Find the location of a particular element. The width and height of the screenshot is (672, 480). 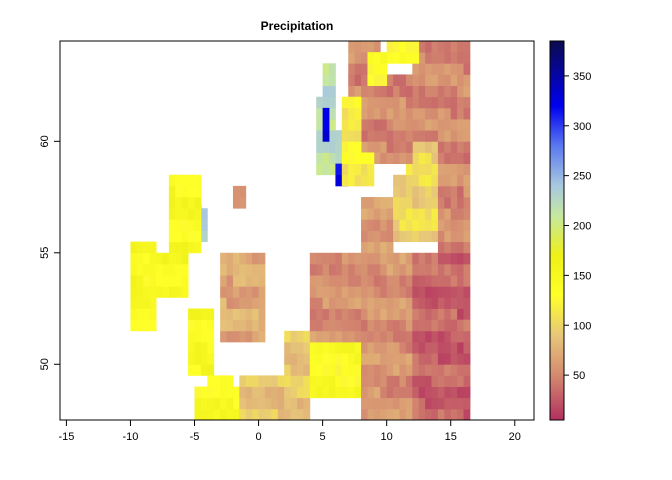

x-tick-label: 15 is located at coordinates (451, 437).